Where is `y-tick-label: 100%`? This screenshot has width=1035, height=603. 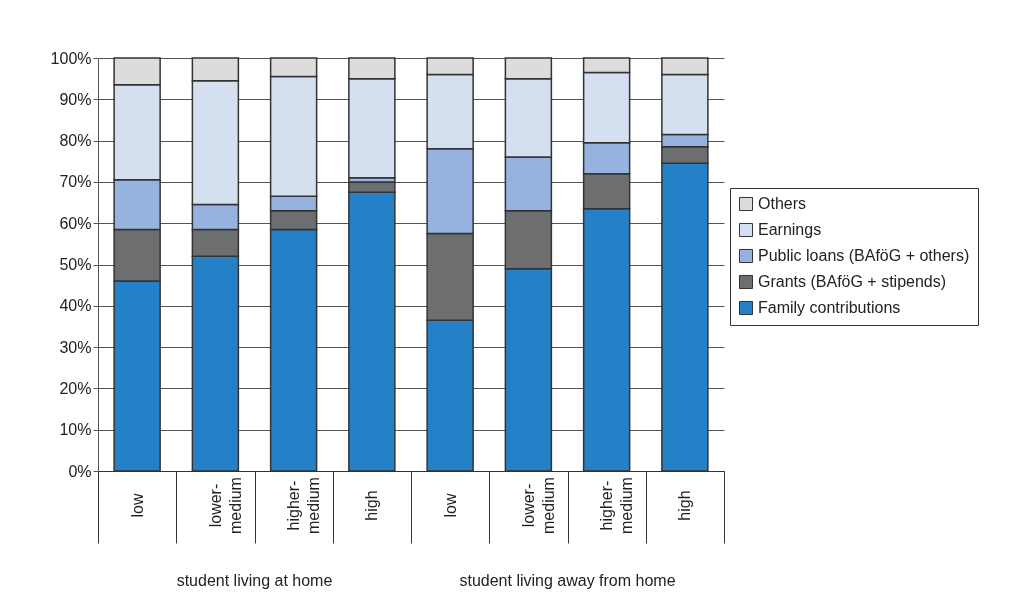
y-tick-label: 100% is located at coordinates (71, 58).